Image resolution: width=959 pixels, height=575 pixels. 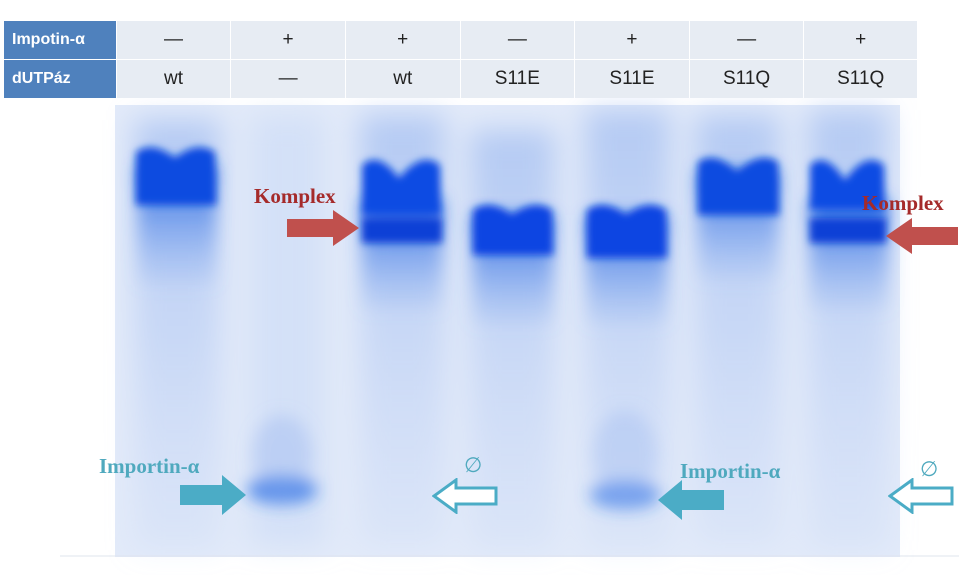 I want to click on lane-1-band, so click(x=176, y=176).